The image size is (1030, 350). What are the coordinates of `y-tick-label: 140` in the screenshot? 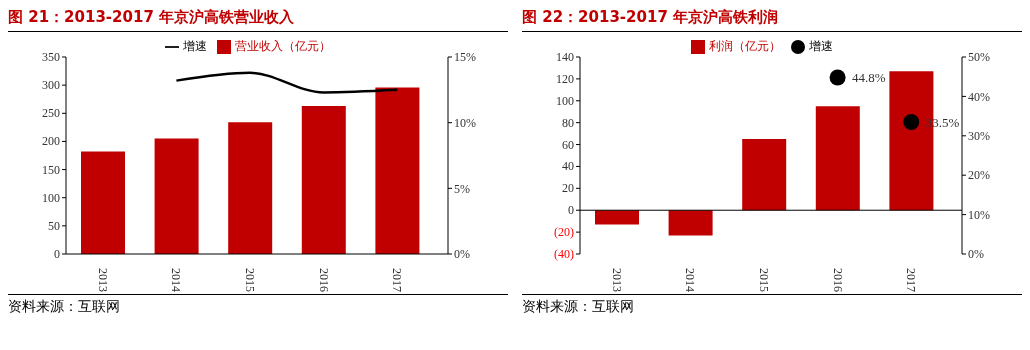 It's located at (565, 57).